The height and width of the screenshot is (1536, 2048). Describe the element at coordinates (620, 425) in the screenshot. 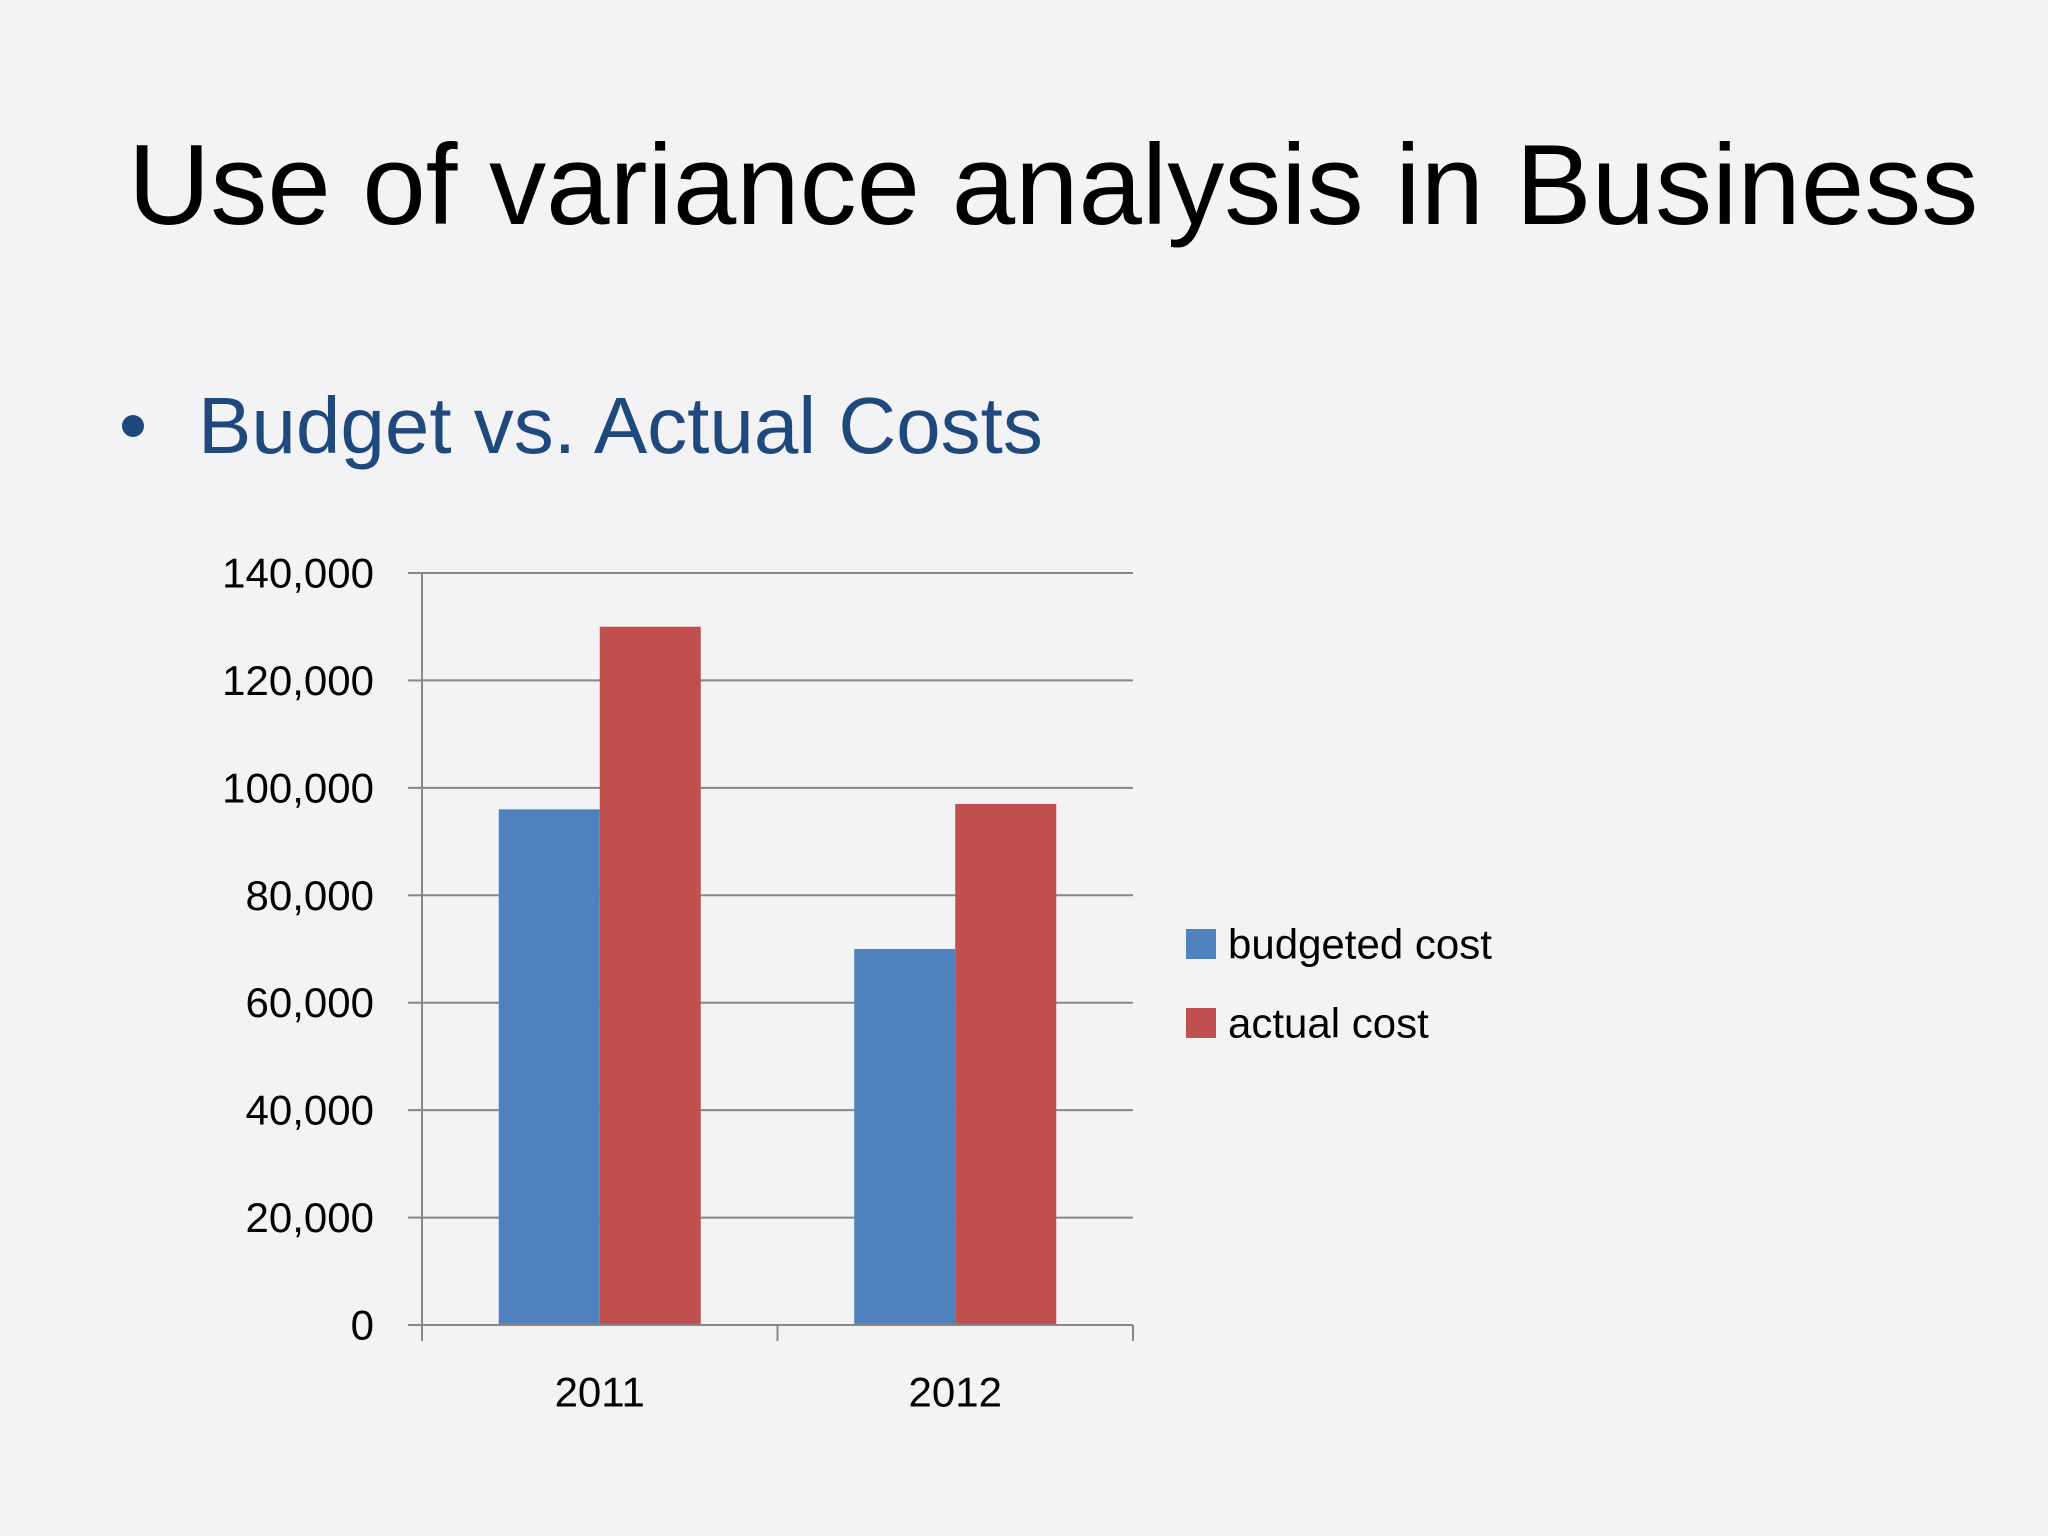

I see `bullet-text: Budget vs. Actual Costs` at that location.